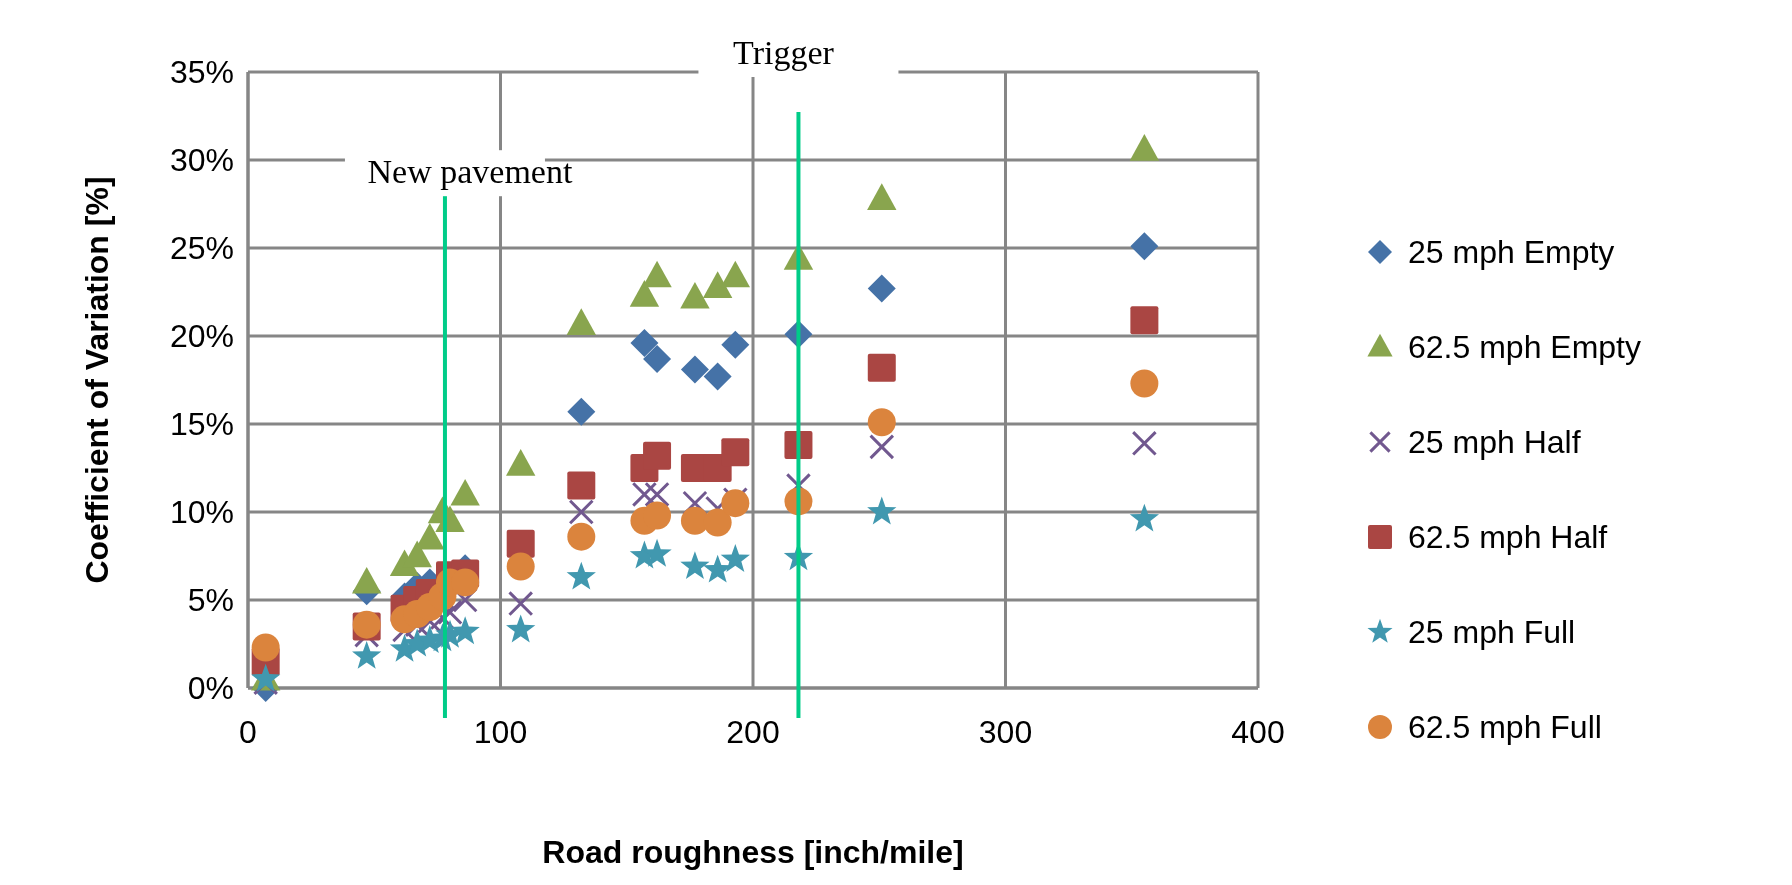 Image resolution: width=1792 pixels, height=885 pixels. What do you see at coordinates (1492, 632) in the screenshot?
I see `legend-label: 25 mph Full` at bounding box center [1492, 632].